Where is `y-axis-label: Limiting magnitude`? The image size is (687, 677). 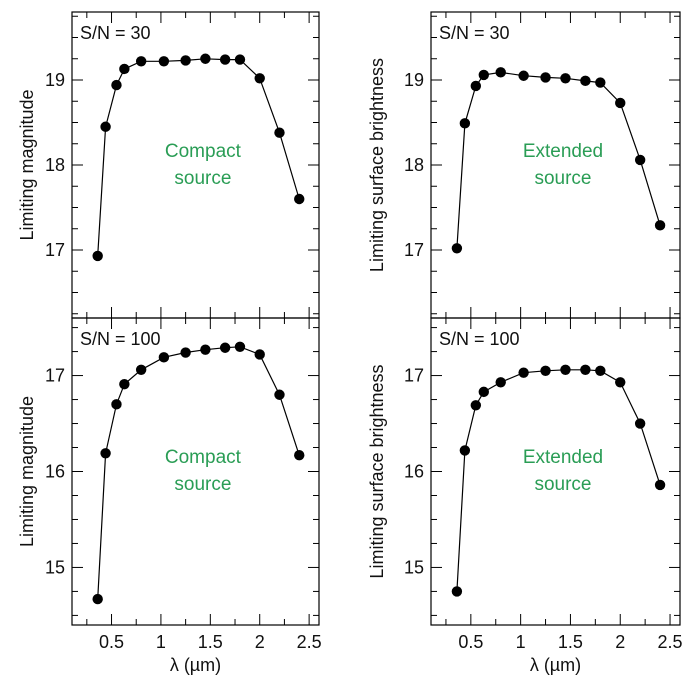
y-axis-label: Limiting magnitude is located at coordinates (27, 471).